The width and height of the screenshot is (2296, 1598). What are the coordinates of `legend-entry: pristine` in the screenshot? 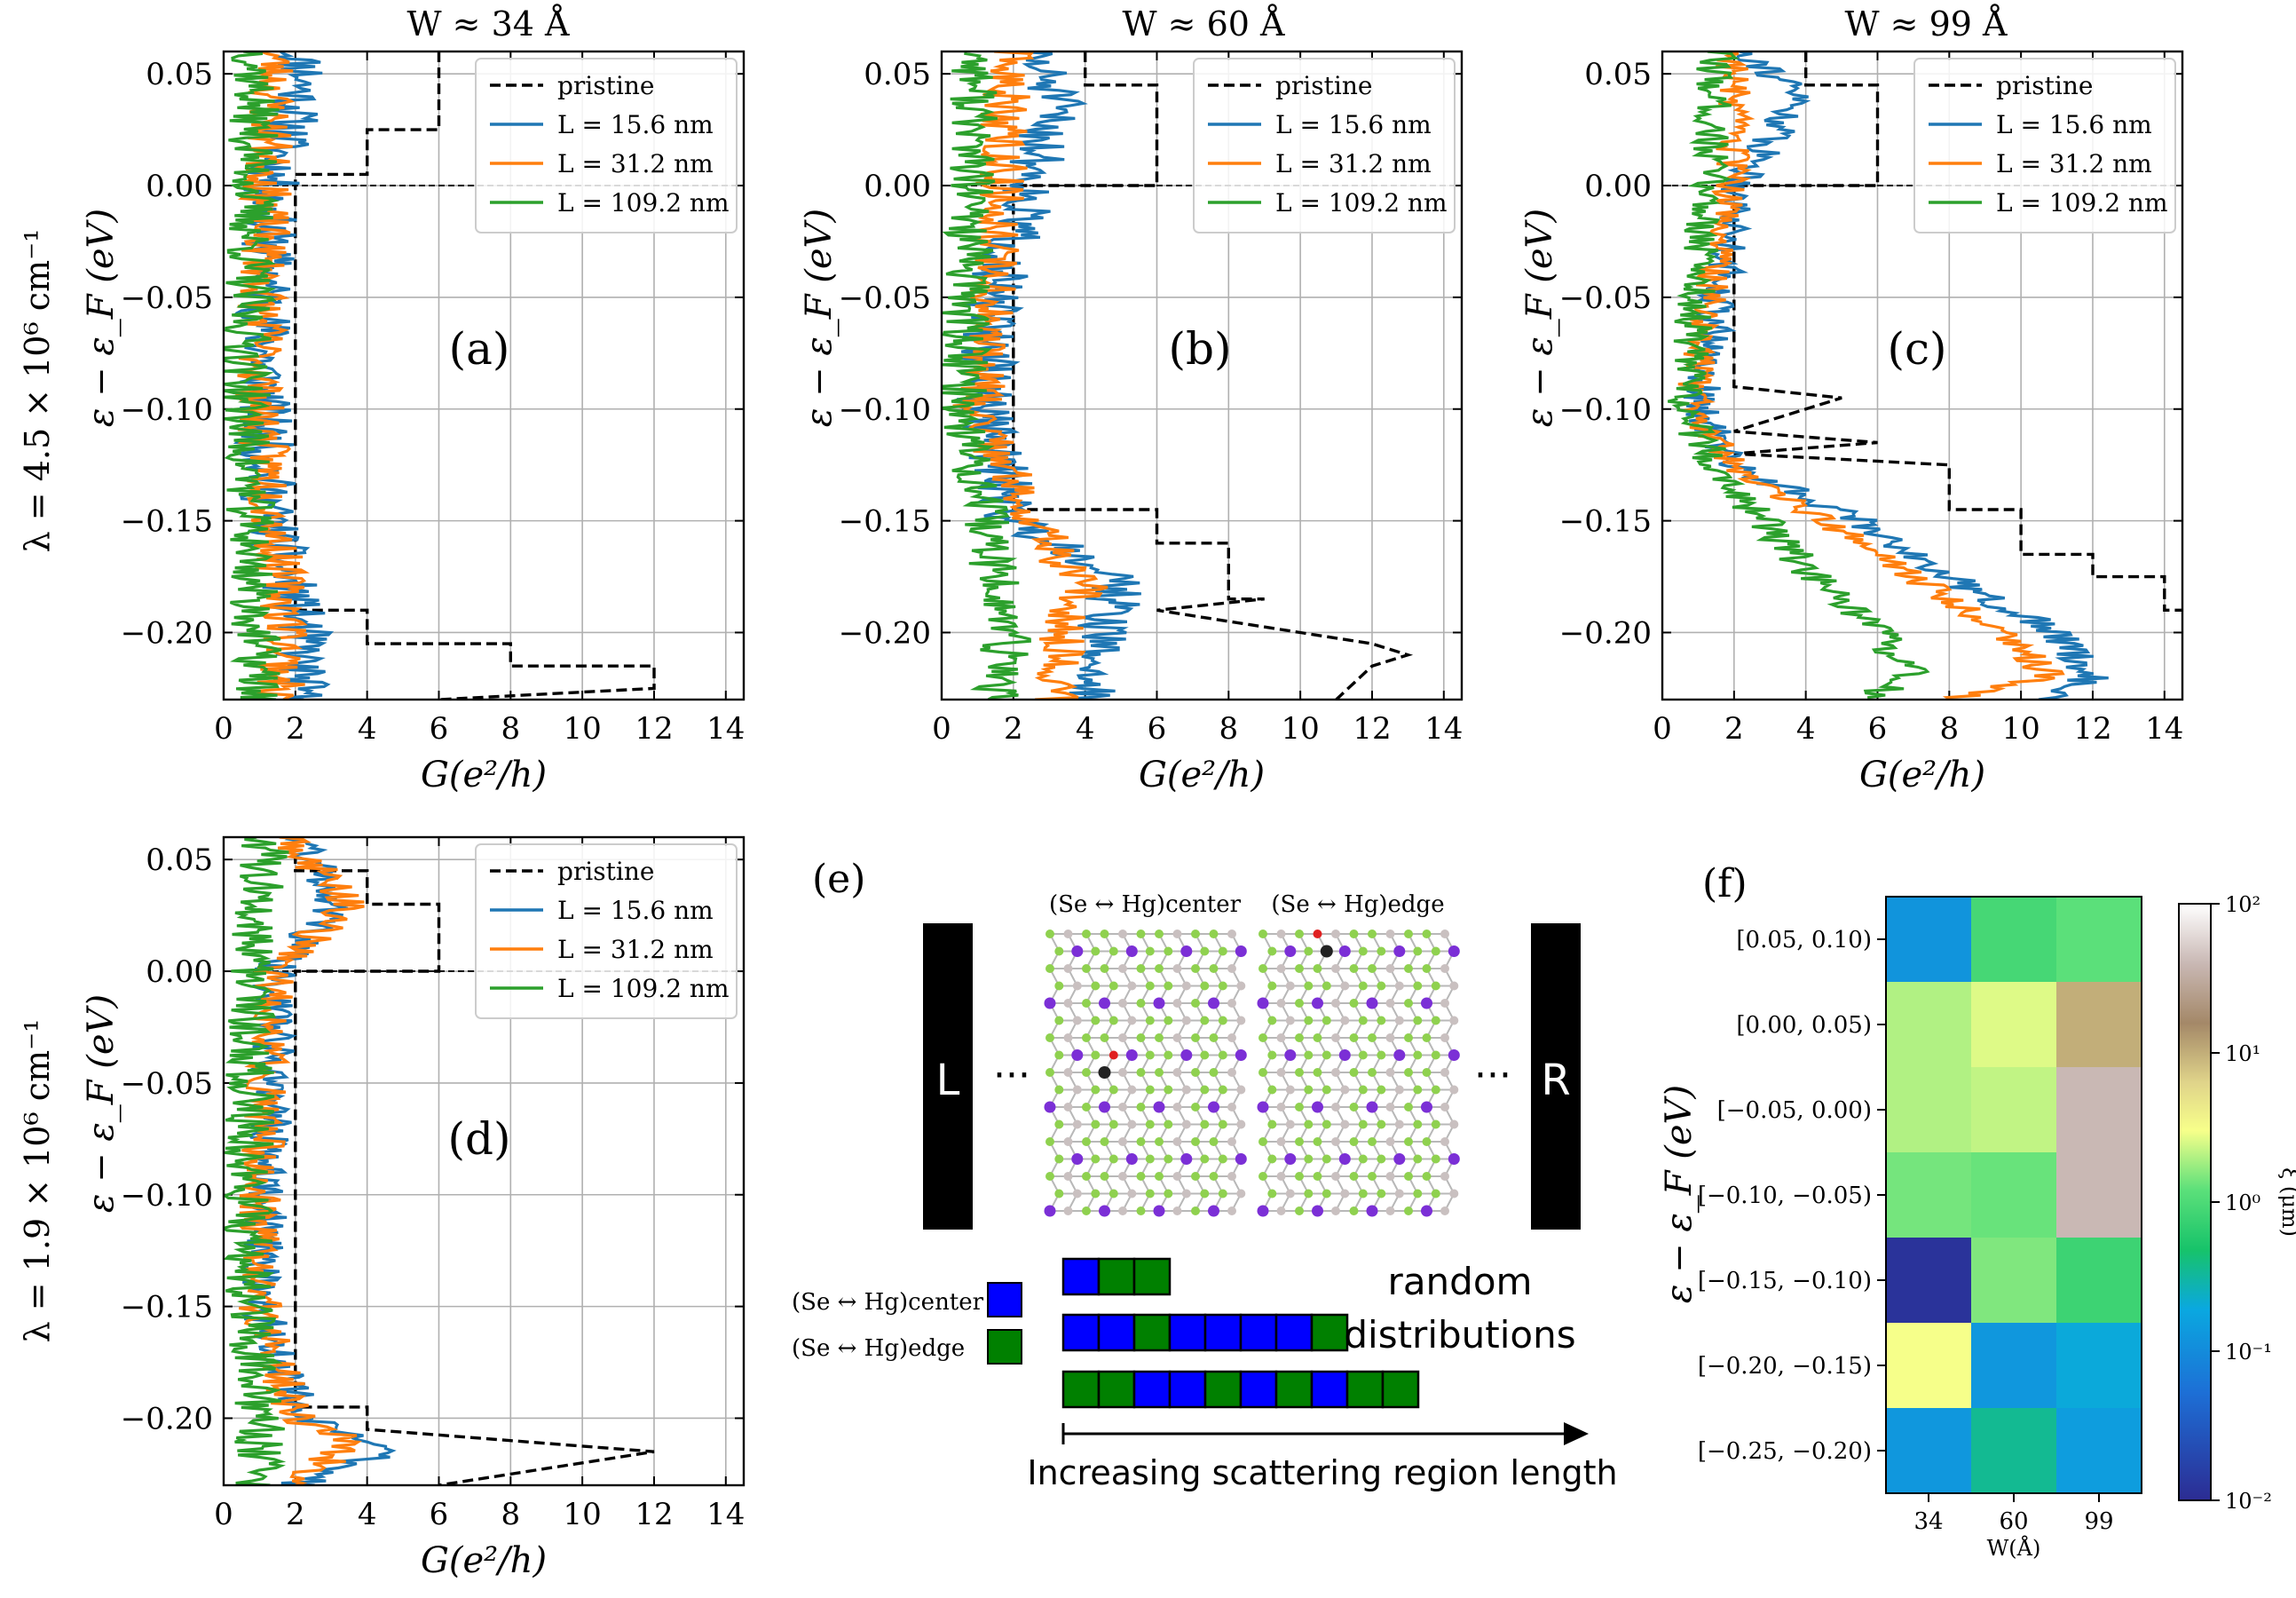 It's located at (1324, 85).